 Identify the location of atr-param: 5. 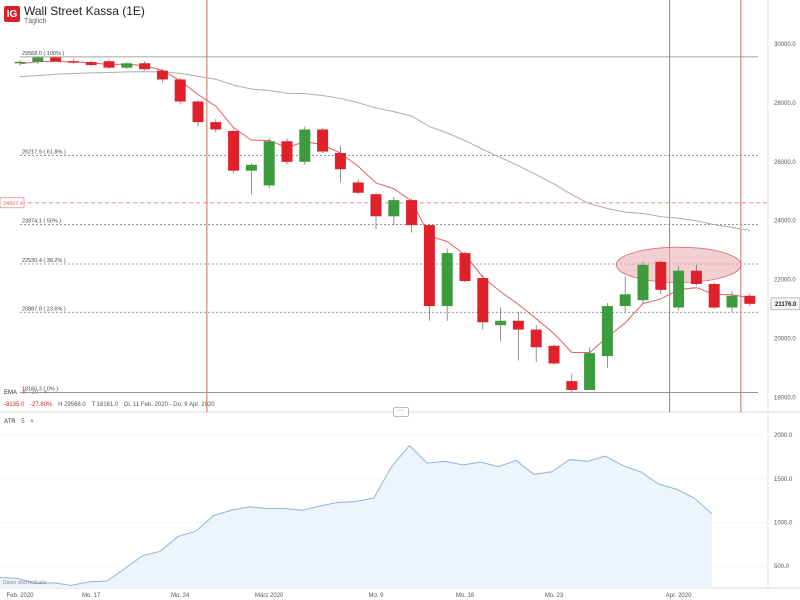
(23, 422).